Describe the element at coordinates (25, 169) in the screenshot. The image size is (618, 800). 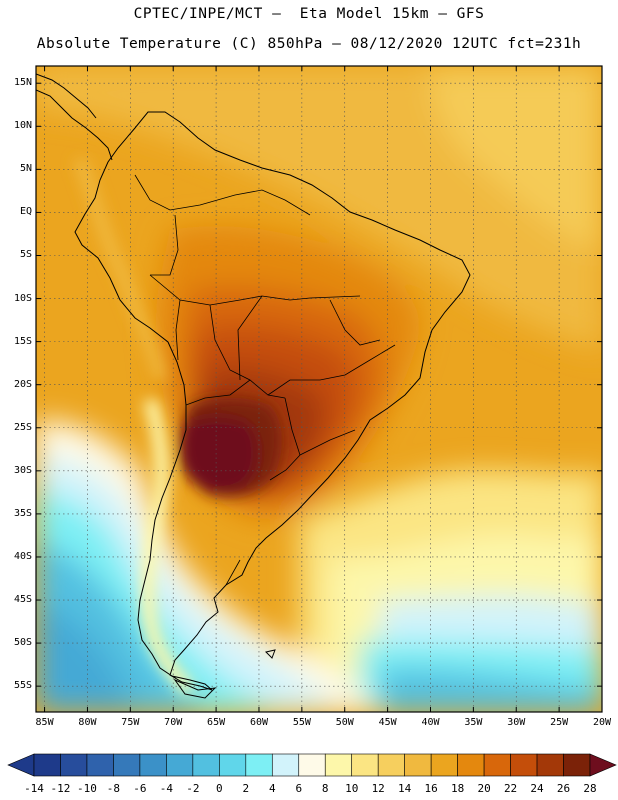
I see `lat-label: 5N` at that location.